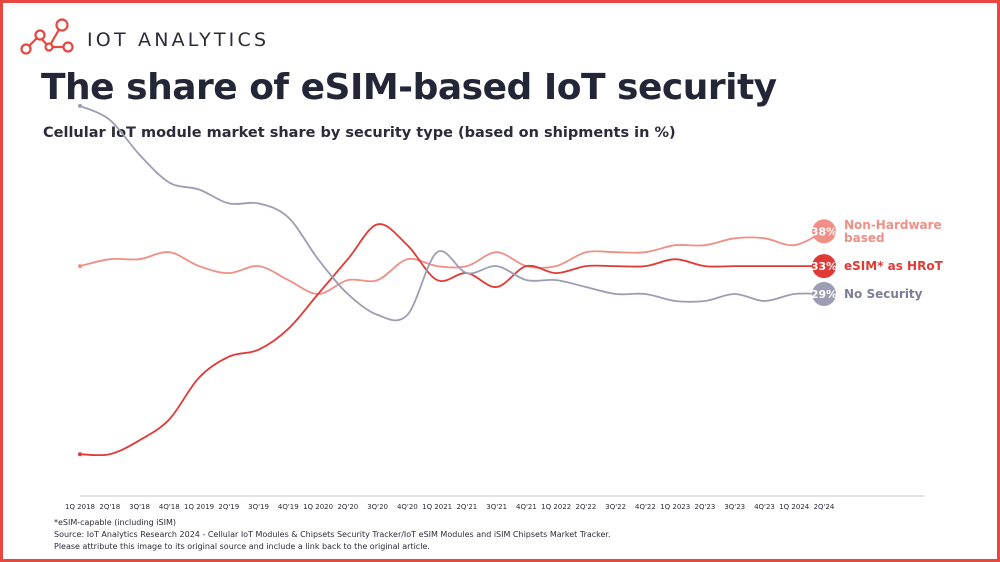 The height and width of the screenshot is (562, 1000). Describe the element at coordinates (115, 522) in the screenshot. I see `esim-footnote: *eSIM-capable (including iSIM)` at that location.